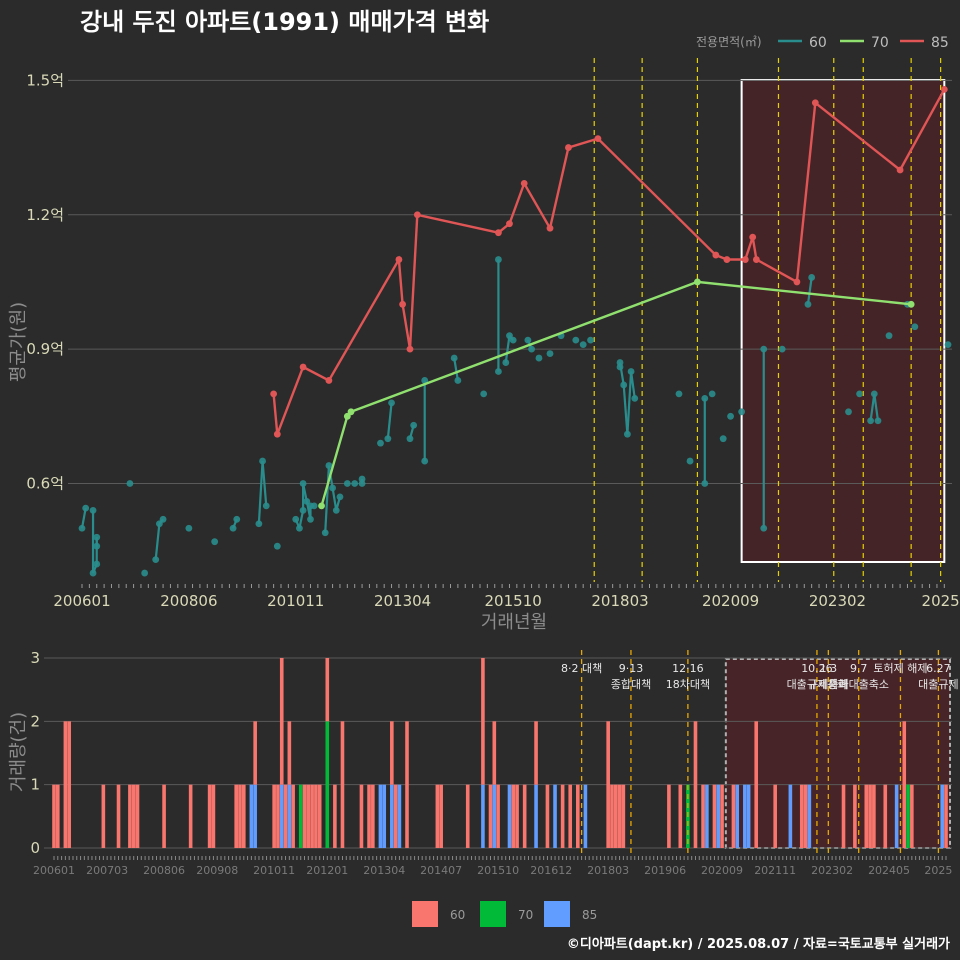  I want to click on chart-title: 강내 두진 아파트(1991) 매매가격 변화, so click(284, 22).